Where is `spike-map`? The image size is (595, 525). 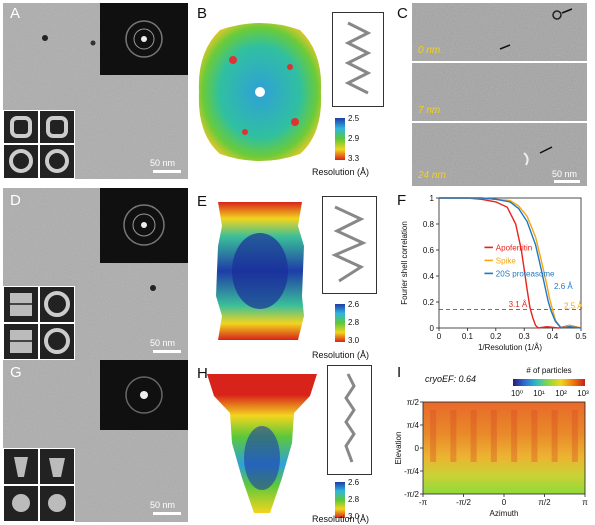 spike-map is located at coordinates (262, 443).